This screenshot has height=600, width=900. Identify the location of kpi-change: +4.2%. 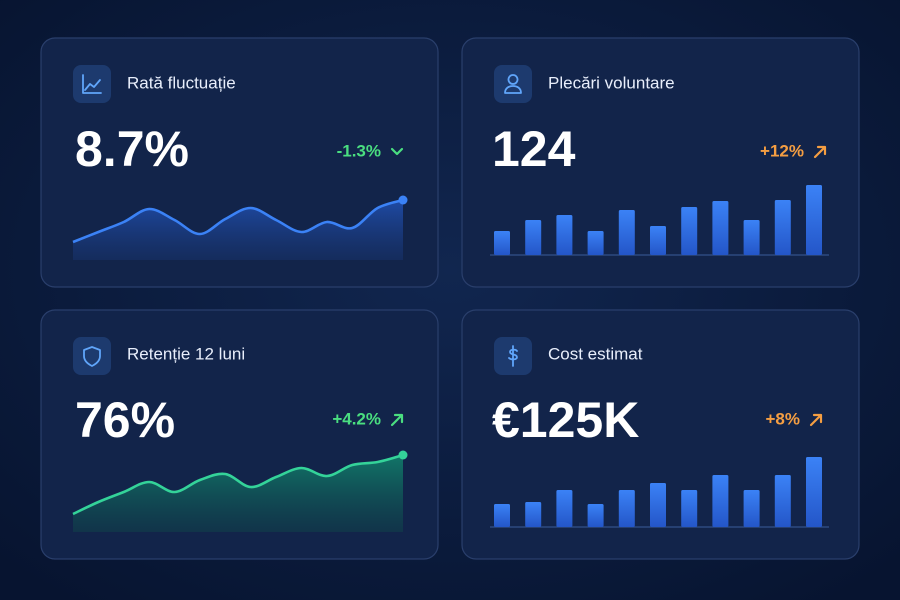
(356, 418).